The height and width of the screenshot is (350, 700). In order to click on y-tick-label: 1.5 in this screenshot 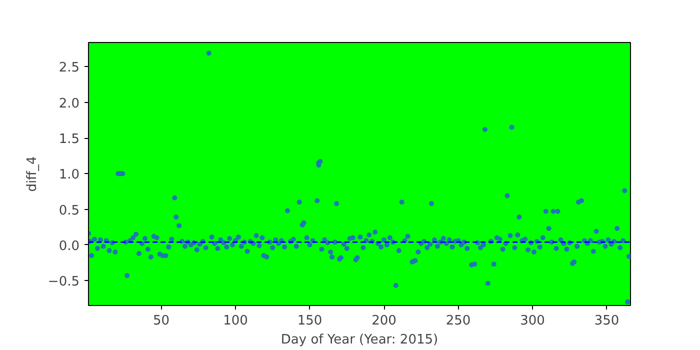, I will do `click(69, 140)`.